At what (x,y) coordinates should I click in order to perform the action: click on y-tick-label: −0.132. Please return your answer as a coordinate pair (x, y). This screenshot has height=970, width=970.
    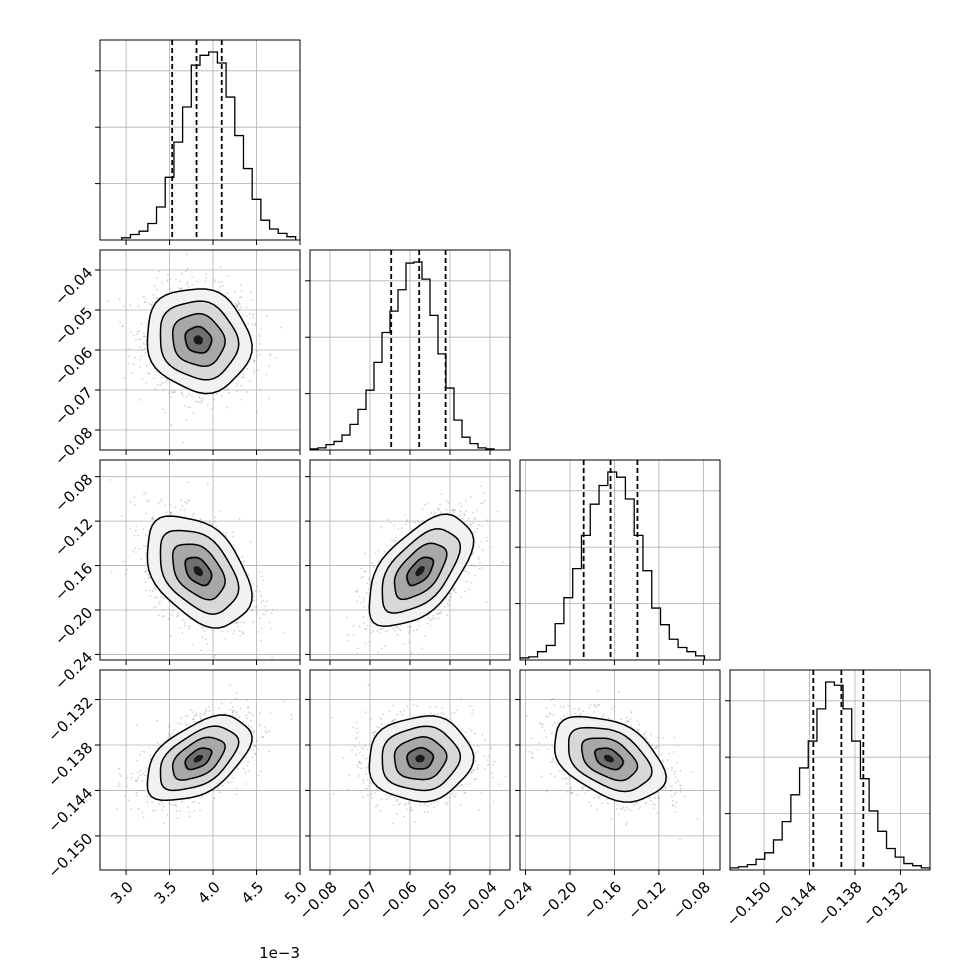
    Looking at the image, I should click on (70, 719).